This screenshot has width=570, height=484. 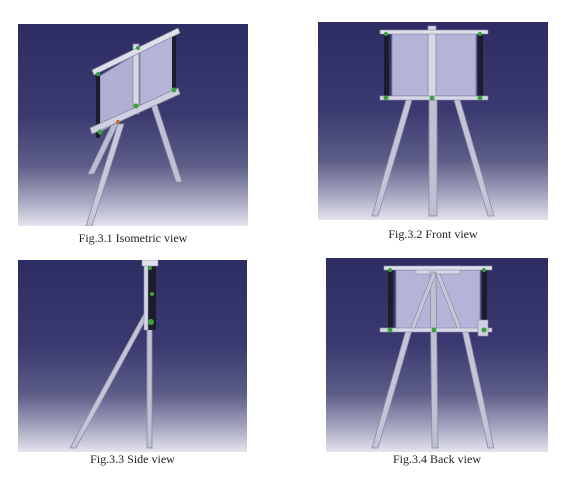 I want to click on back-view-easel, so click(x=433, y=357).